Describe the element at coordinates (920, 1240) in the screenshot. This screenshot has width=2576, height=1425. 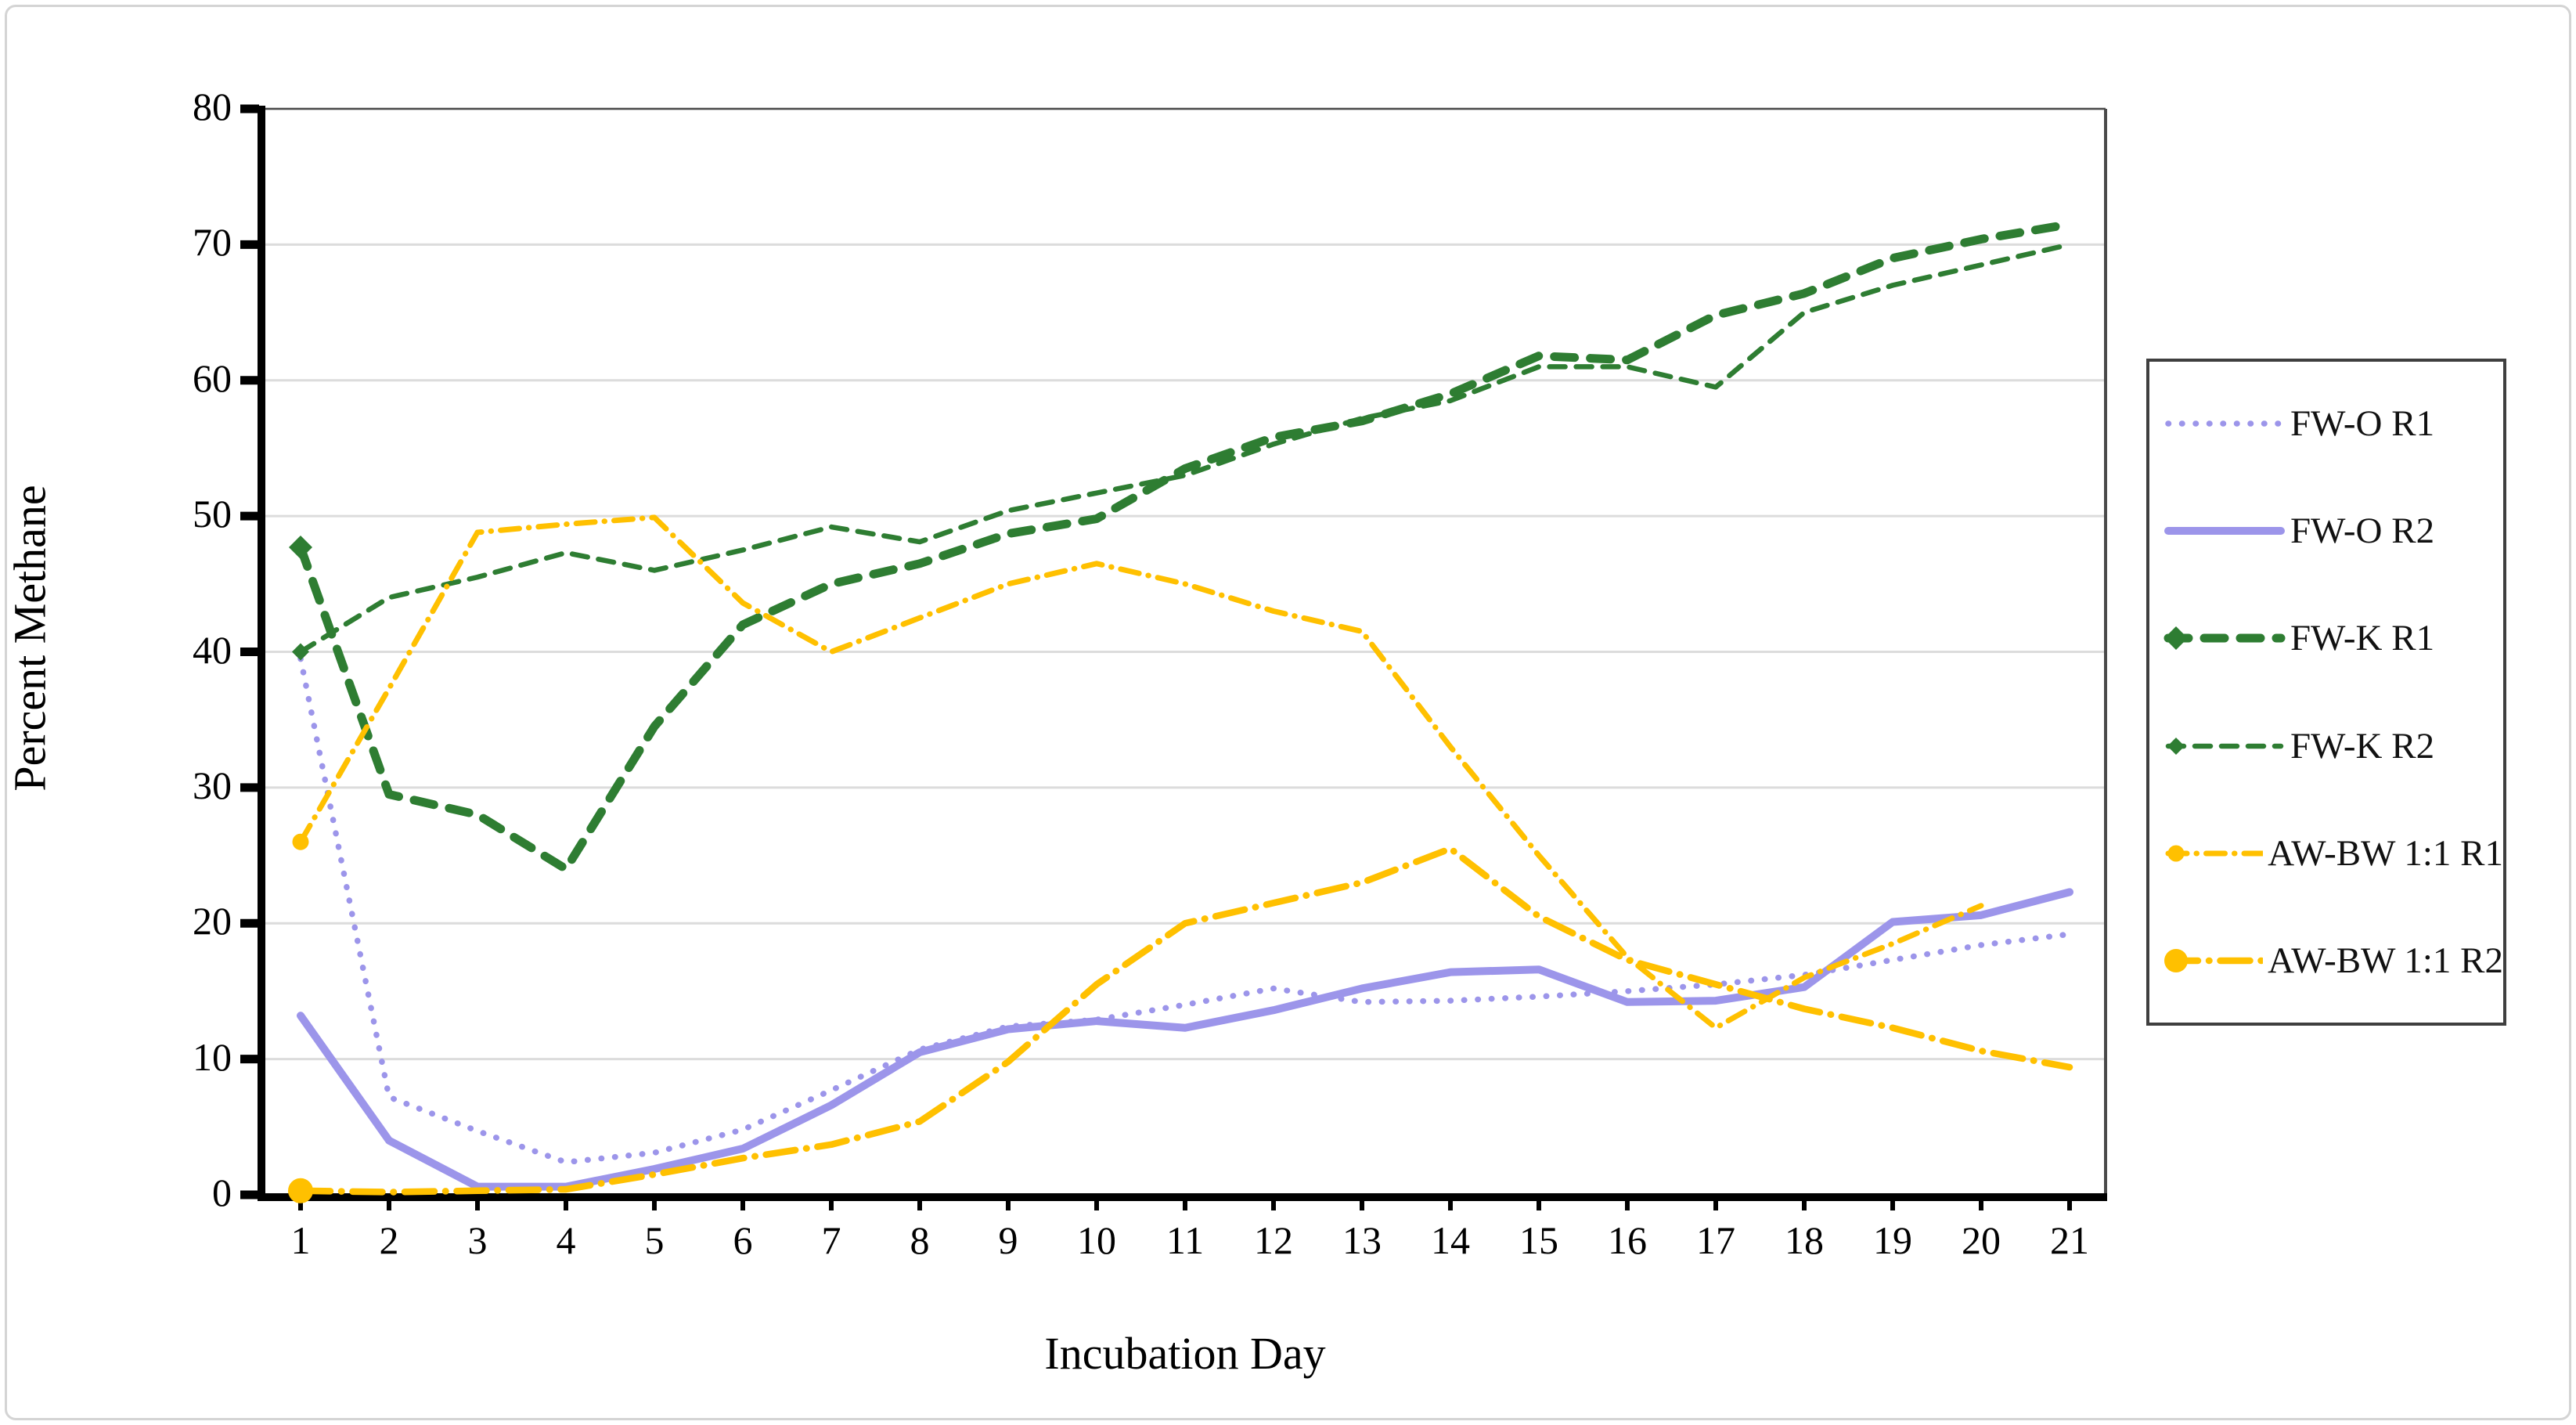
I see `x-tick-label-8: 8` at that location.